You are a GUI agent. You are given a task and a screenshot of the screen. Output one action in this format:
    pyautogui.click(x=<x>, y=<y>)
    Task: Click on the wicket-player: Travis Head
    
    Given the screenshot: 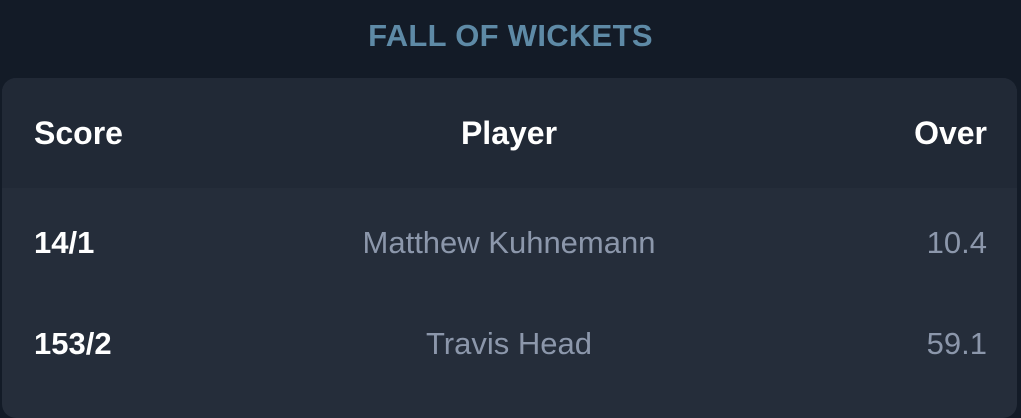 What is the action you would take?
    pyautogui.click(x=509, y=343)
    